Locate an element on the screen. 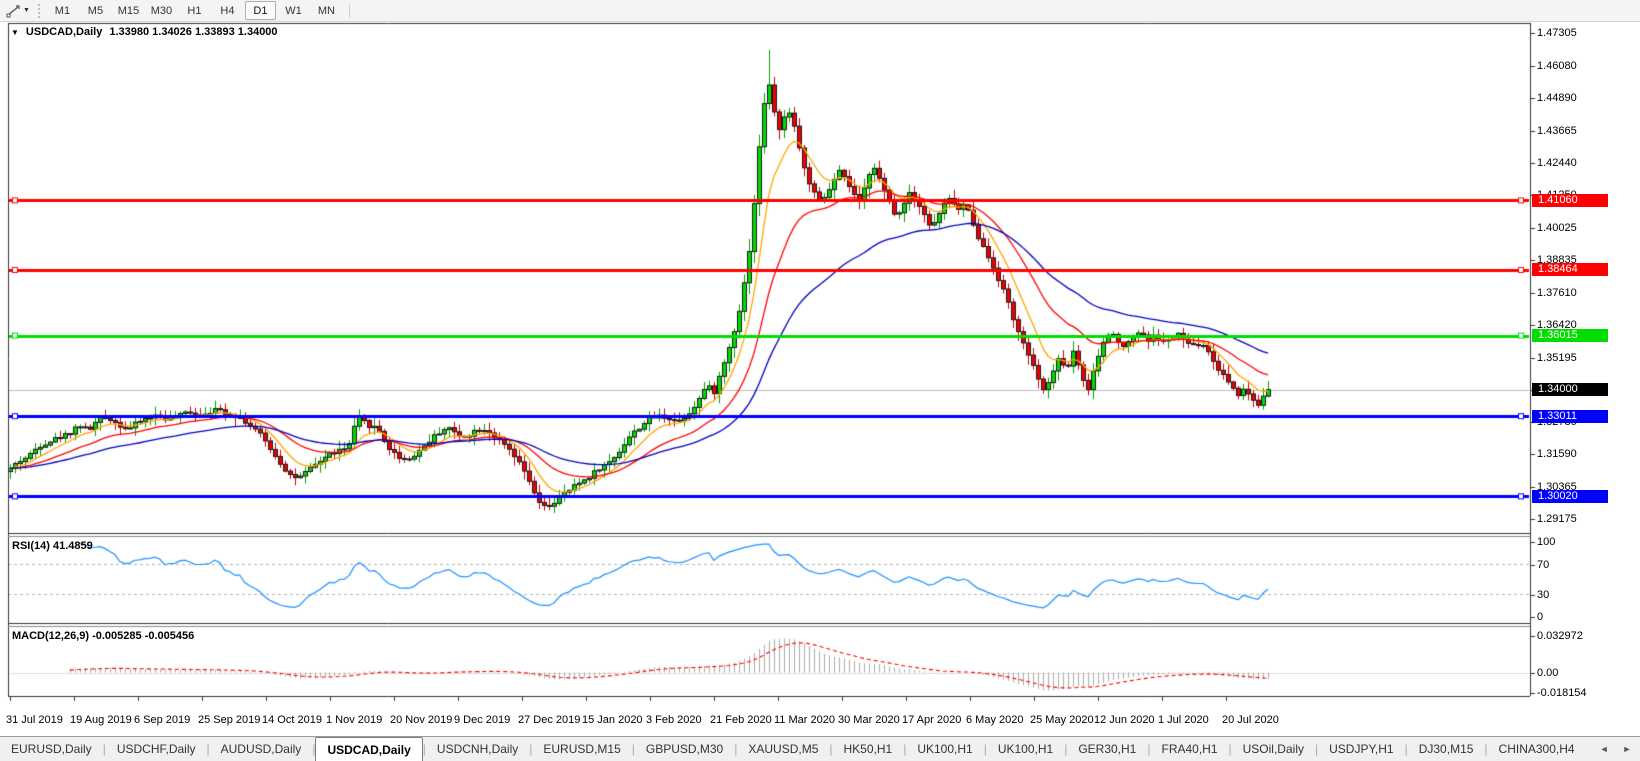 The height and width of the screenshot is (761, 1640). timeframe-button-D1: D1 is located at coordinates (260, 10).